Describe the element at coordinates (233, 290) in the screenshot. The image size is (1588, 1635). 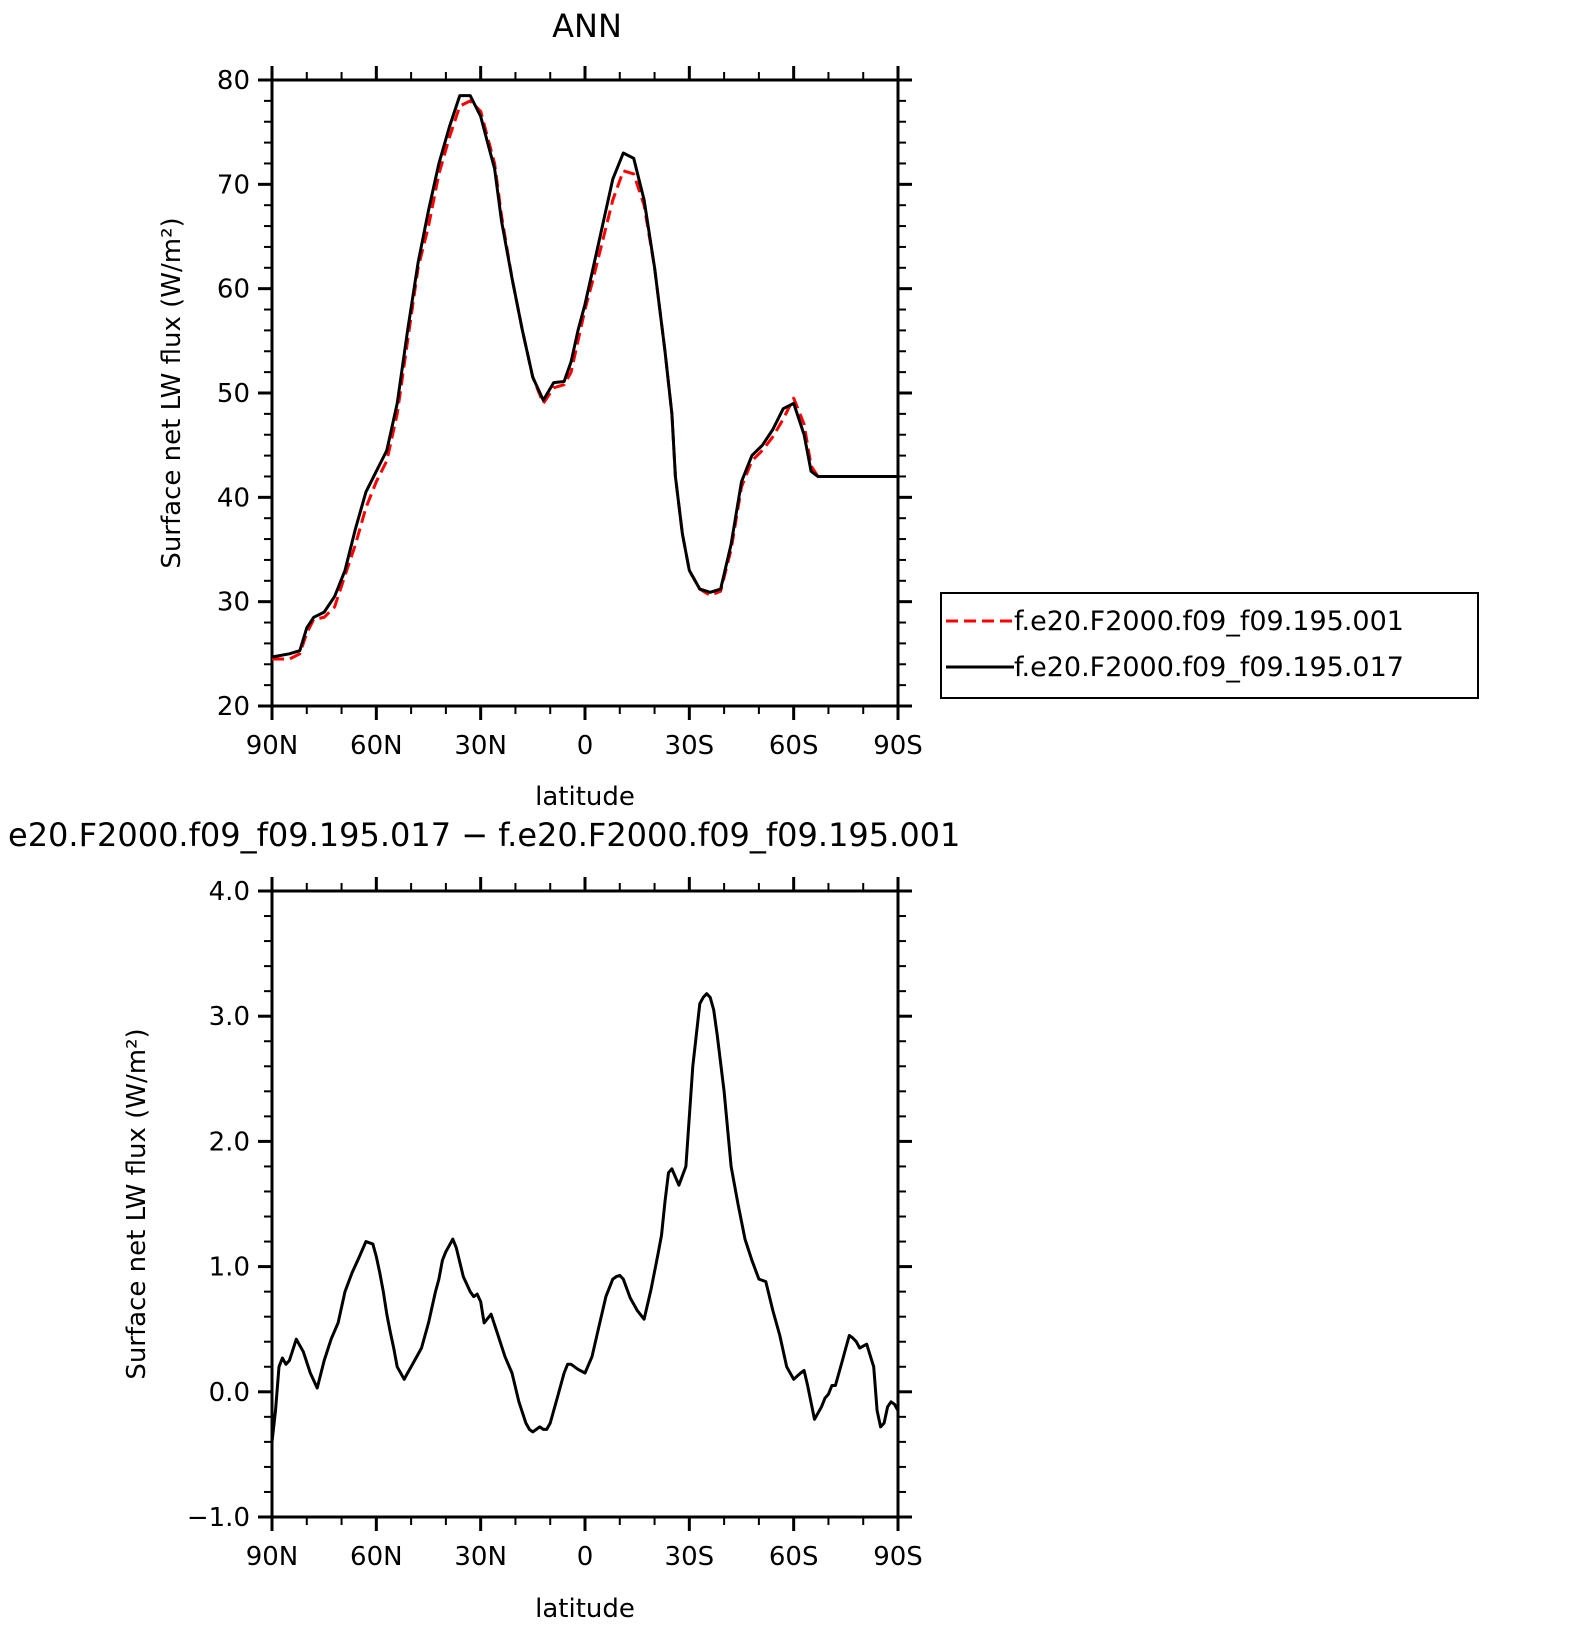
I see `y-tick-label: 60` at that location.